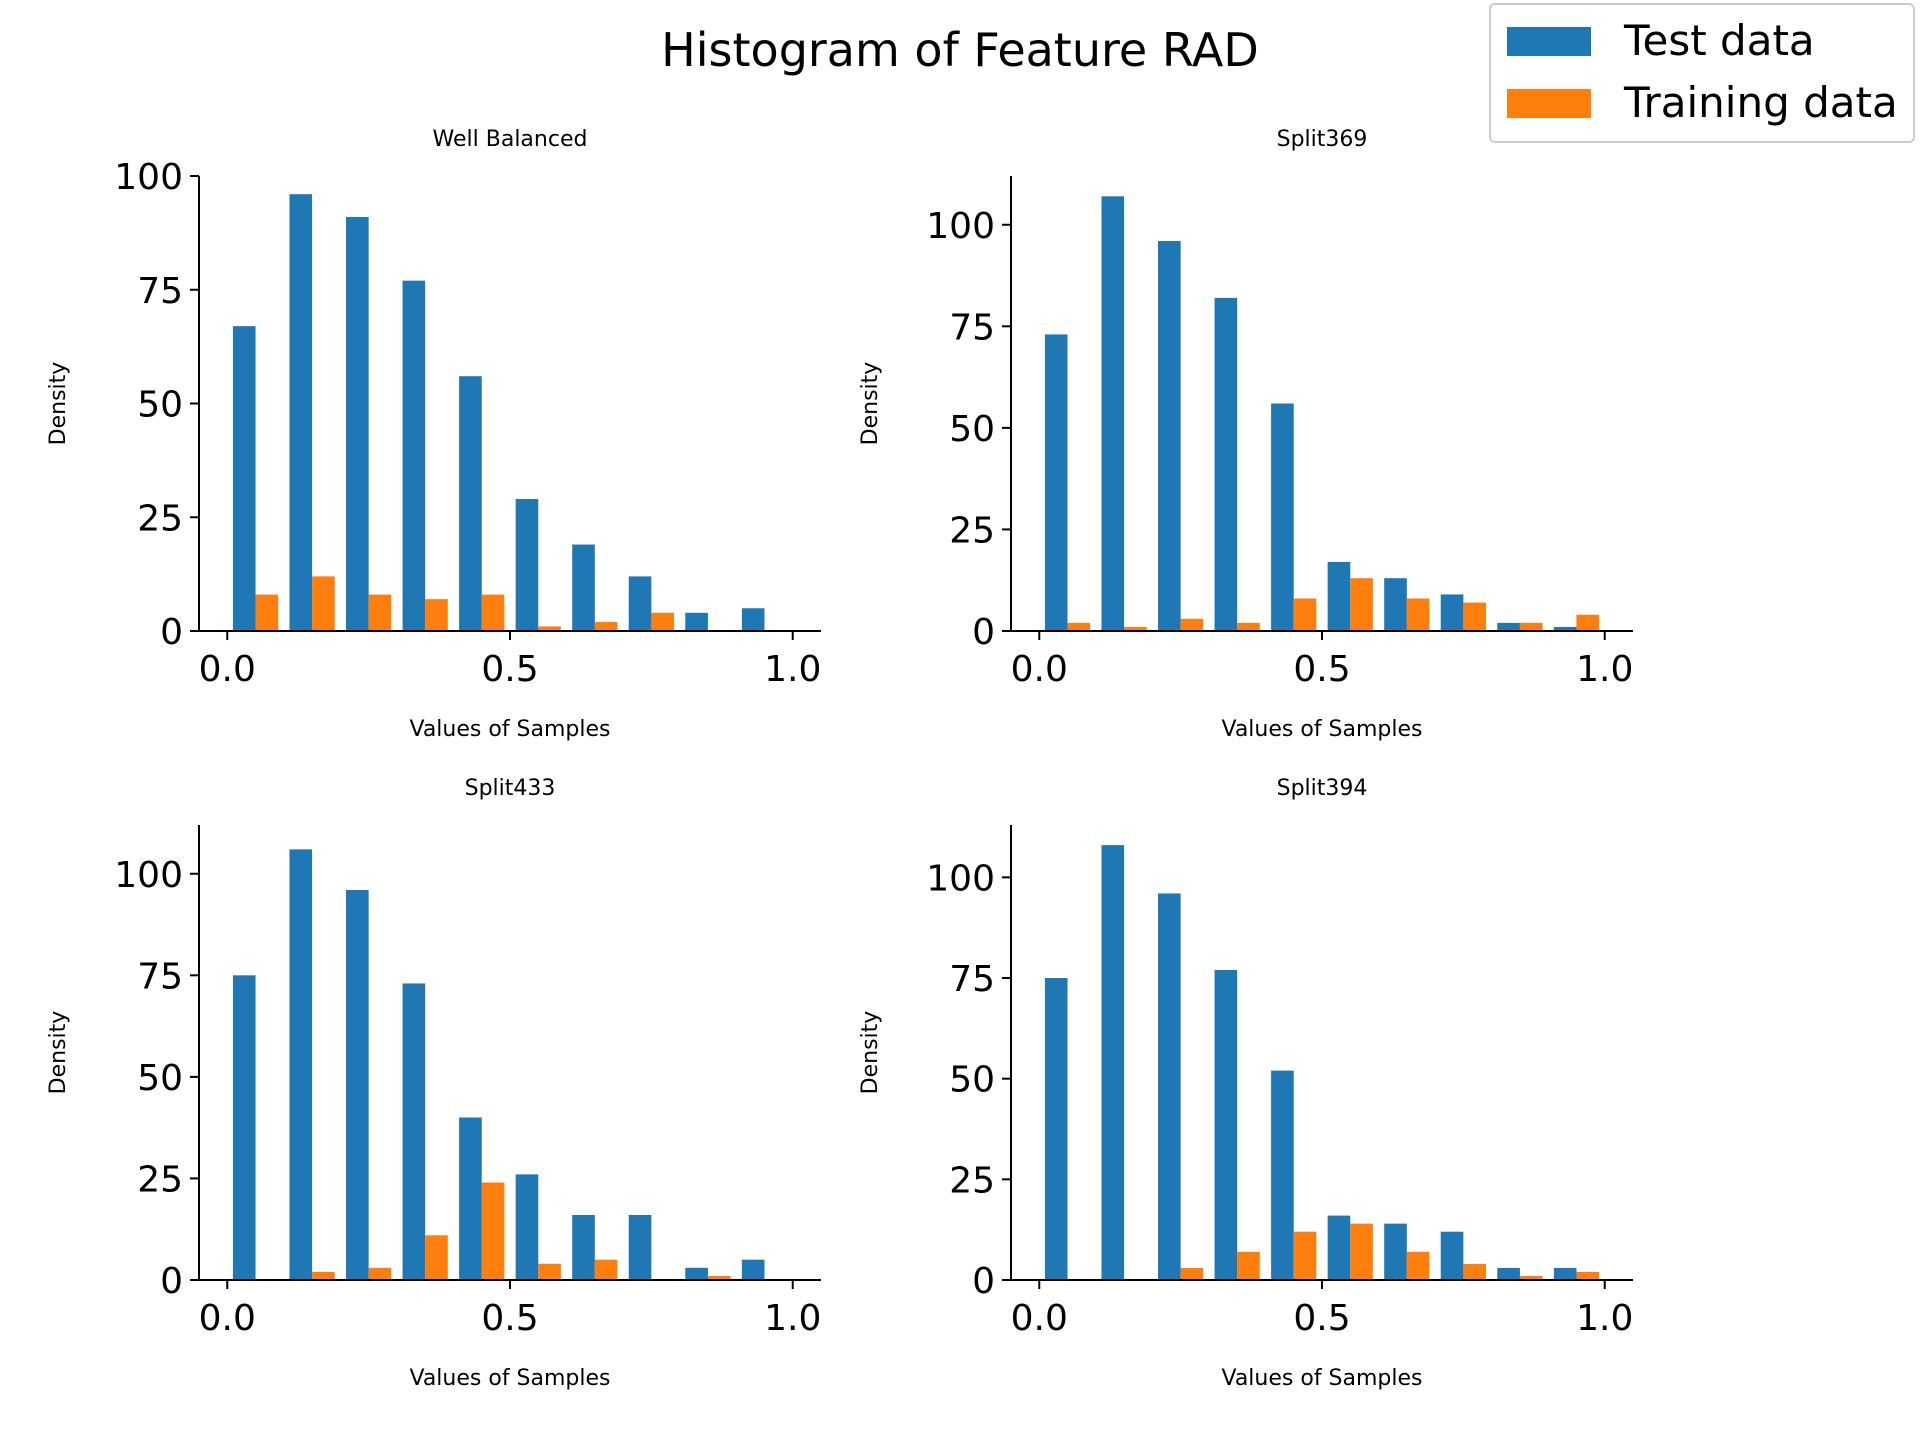 This screenshot has height=1440, width=1920. What do you see at coordinates (171, 632) in the screenshot?
I see `y-tick-label: 0` at bounding box center [171, 632].